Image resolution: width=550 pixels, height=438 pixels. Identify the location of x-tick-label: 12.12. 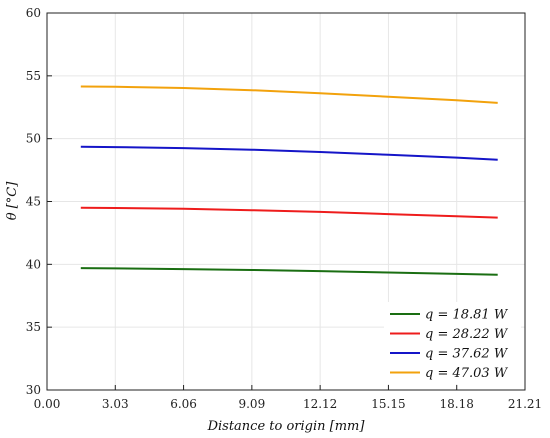
(320, 404).